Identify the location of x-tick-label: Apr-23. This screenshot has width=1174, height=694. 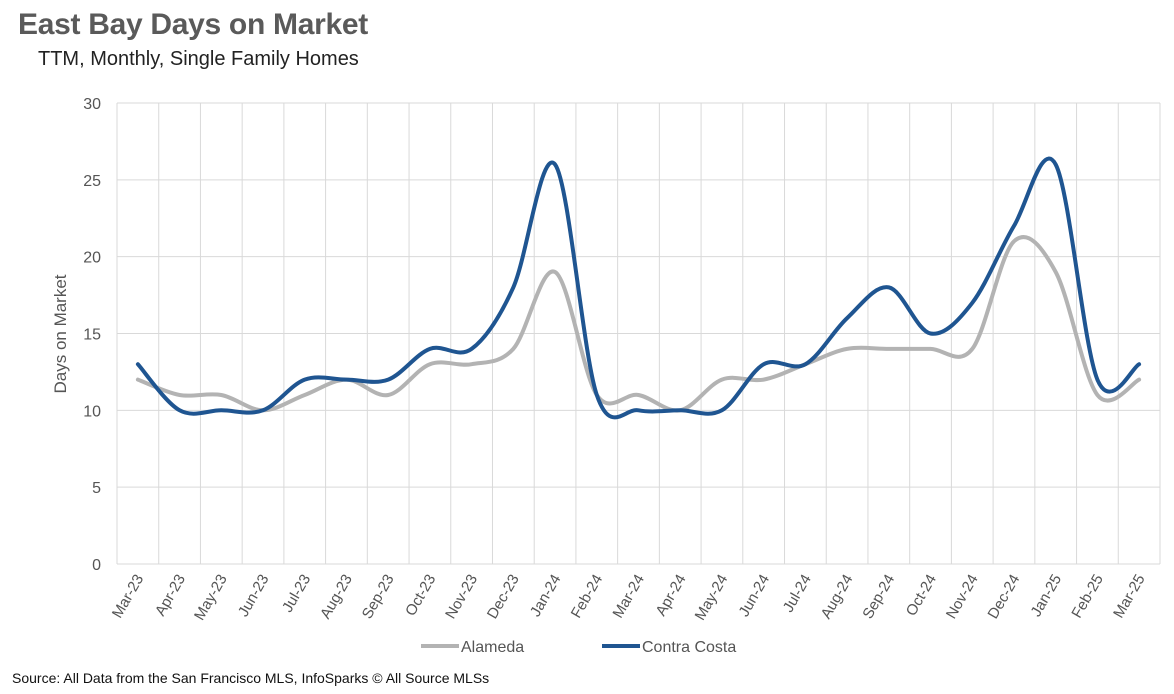
(170, 595).